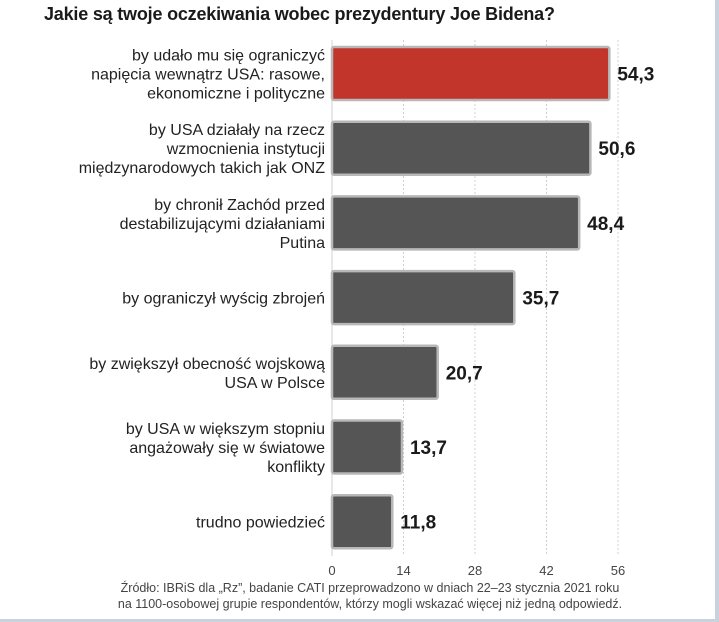 This screenshot has width=719, height=622. Describe the element at coordinates (302, 243) in the screenshot. I see `category-label-line: Putina` at that location.